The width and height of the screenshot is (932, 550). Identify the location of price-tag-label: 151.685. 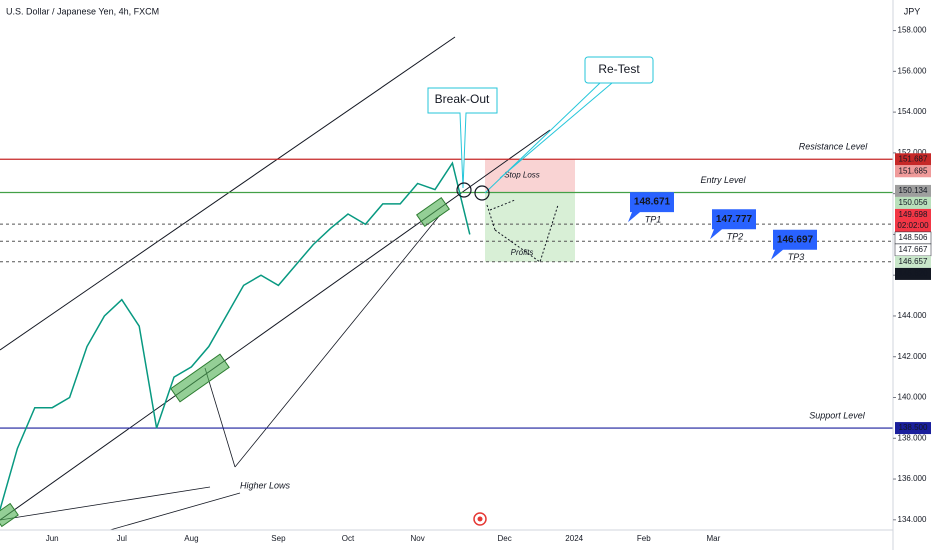
(913, 170).